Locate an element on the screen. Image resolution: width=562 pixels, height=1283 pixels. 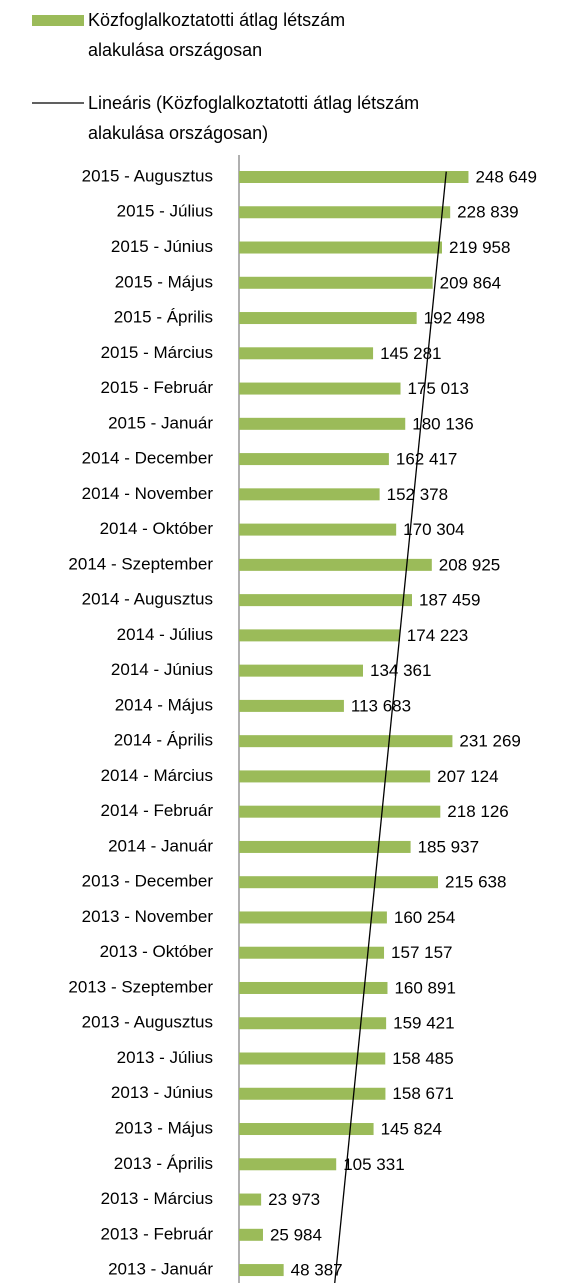
data-label: 215 638 is located at coordinates (475, 882).